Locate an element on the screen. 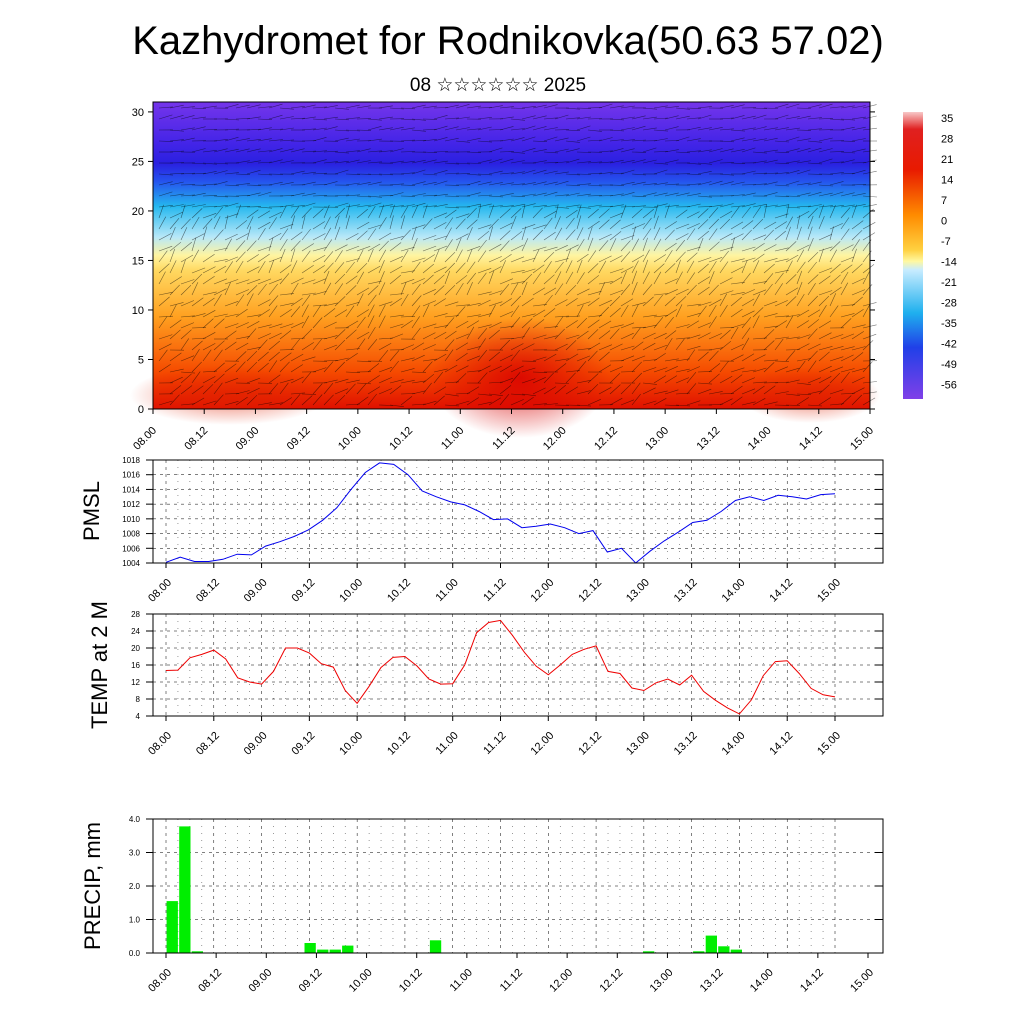 The image size is (1024, 1024). precip-y-axis: 0.01.02.03.04.0 is located at coordinates (506, 886).